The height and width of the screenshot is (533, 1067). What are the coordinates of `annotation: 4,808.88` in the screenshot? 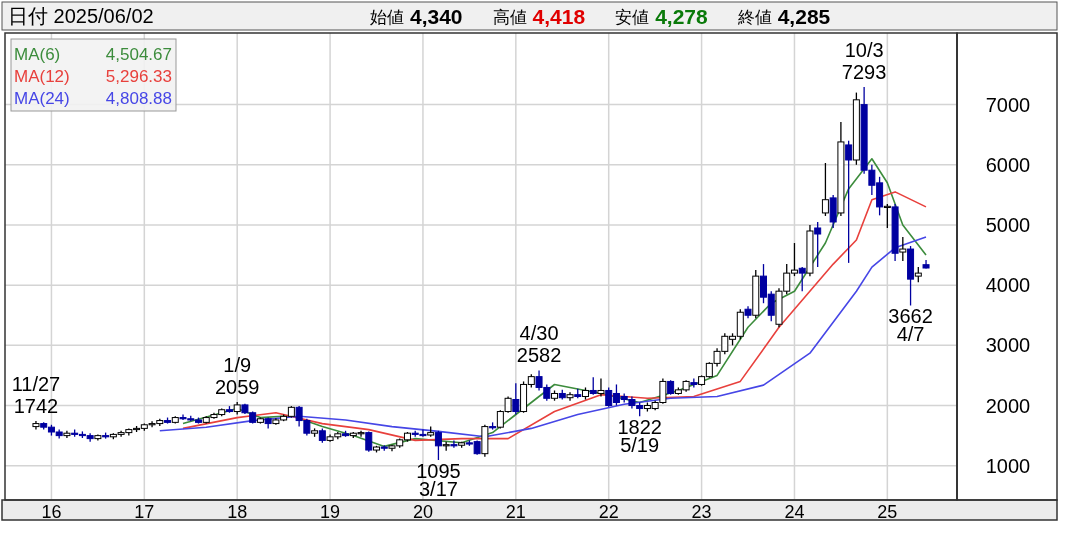 It's located at (138, 98).